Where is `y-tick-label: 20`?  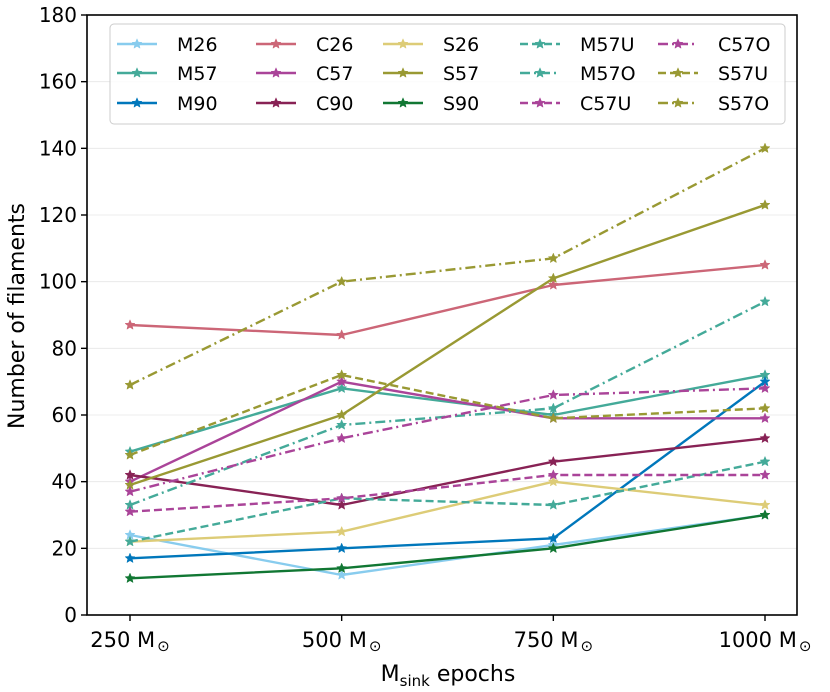
y-tick-label: 20 is located at coordinates (64, 548).